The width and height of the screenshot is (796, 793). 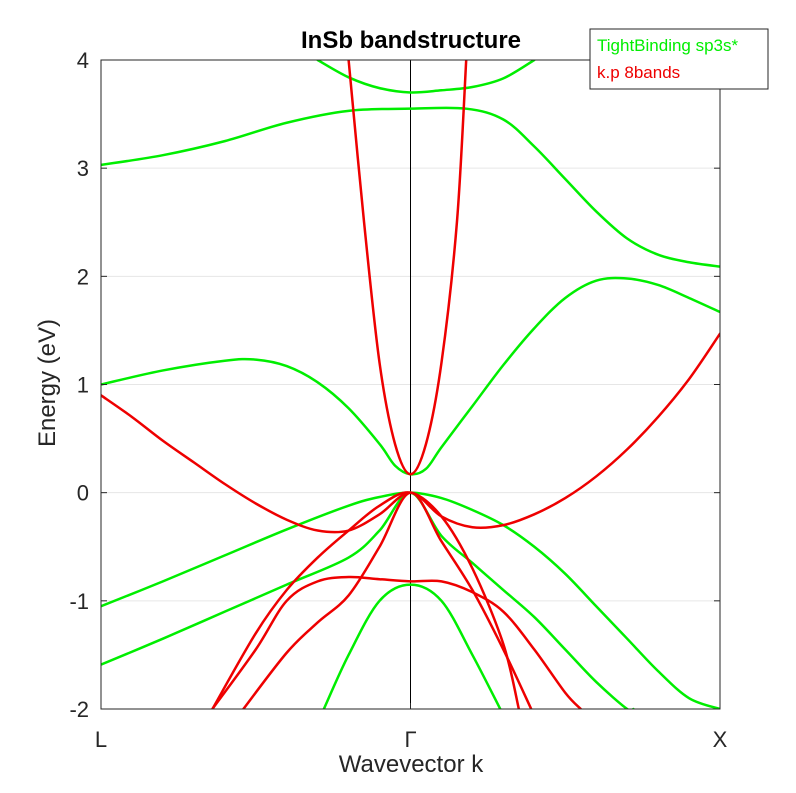 I want to click on y-axis-label: Energy (eV), so click(x=47, y=383).